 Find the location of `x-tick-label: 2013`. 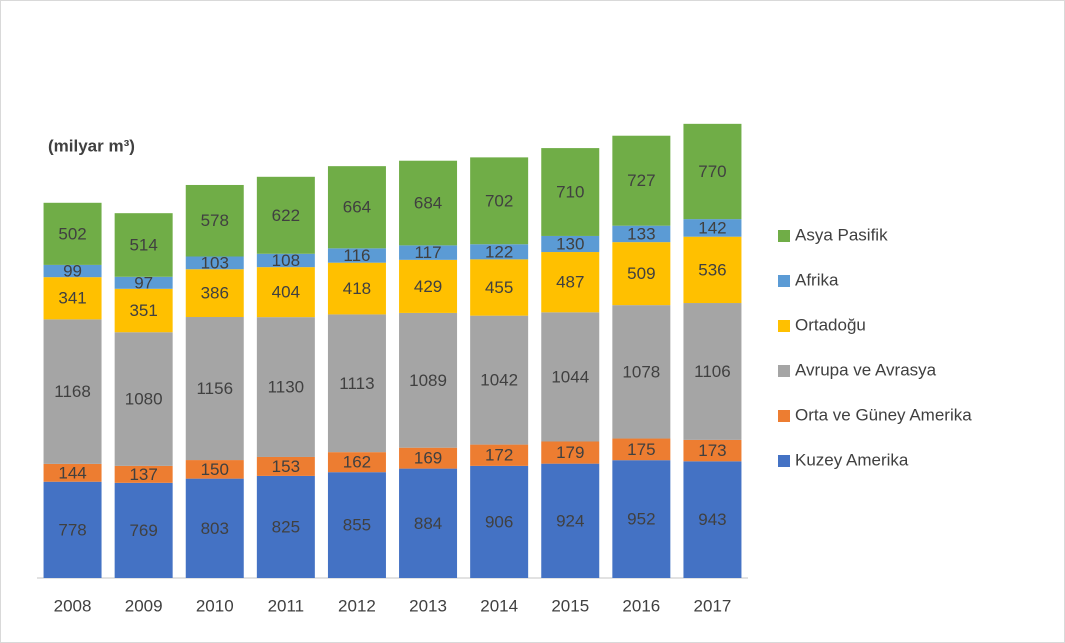

x-tick-label: 2013 is located at coordinates (428, 605).